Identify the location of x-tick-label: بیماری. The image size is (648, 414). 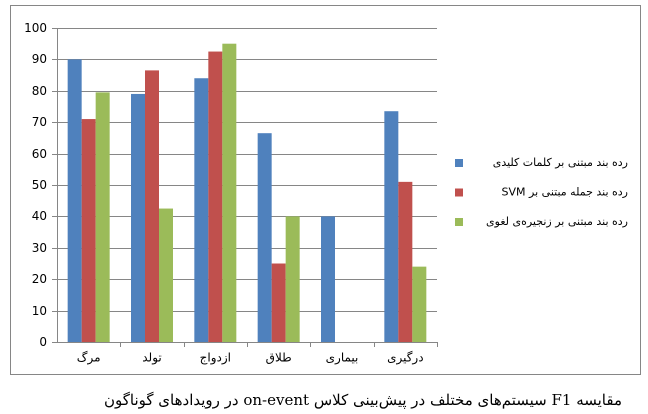
(342, 358).